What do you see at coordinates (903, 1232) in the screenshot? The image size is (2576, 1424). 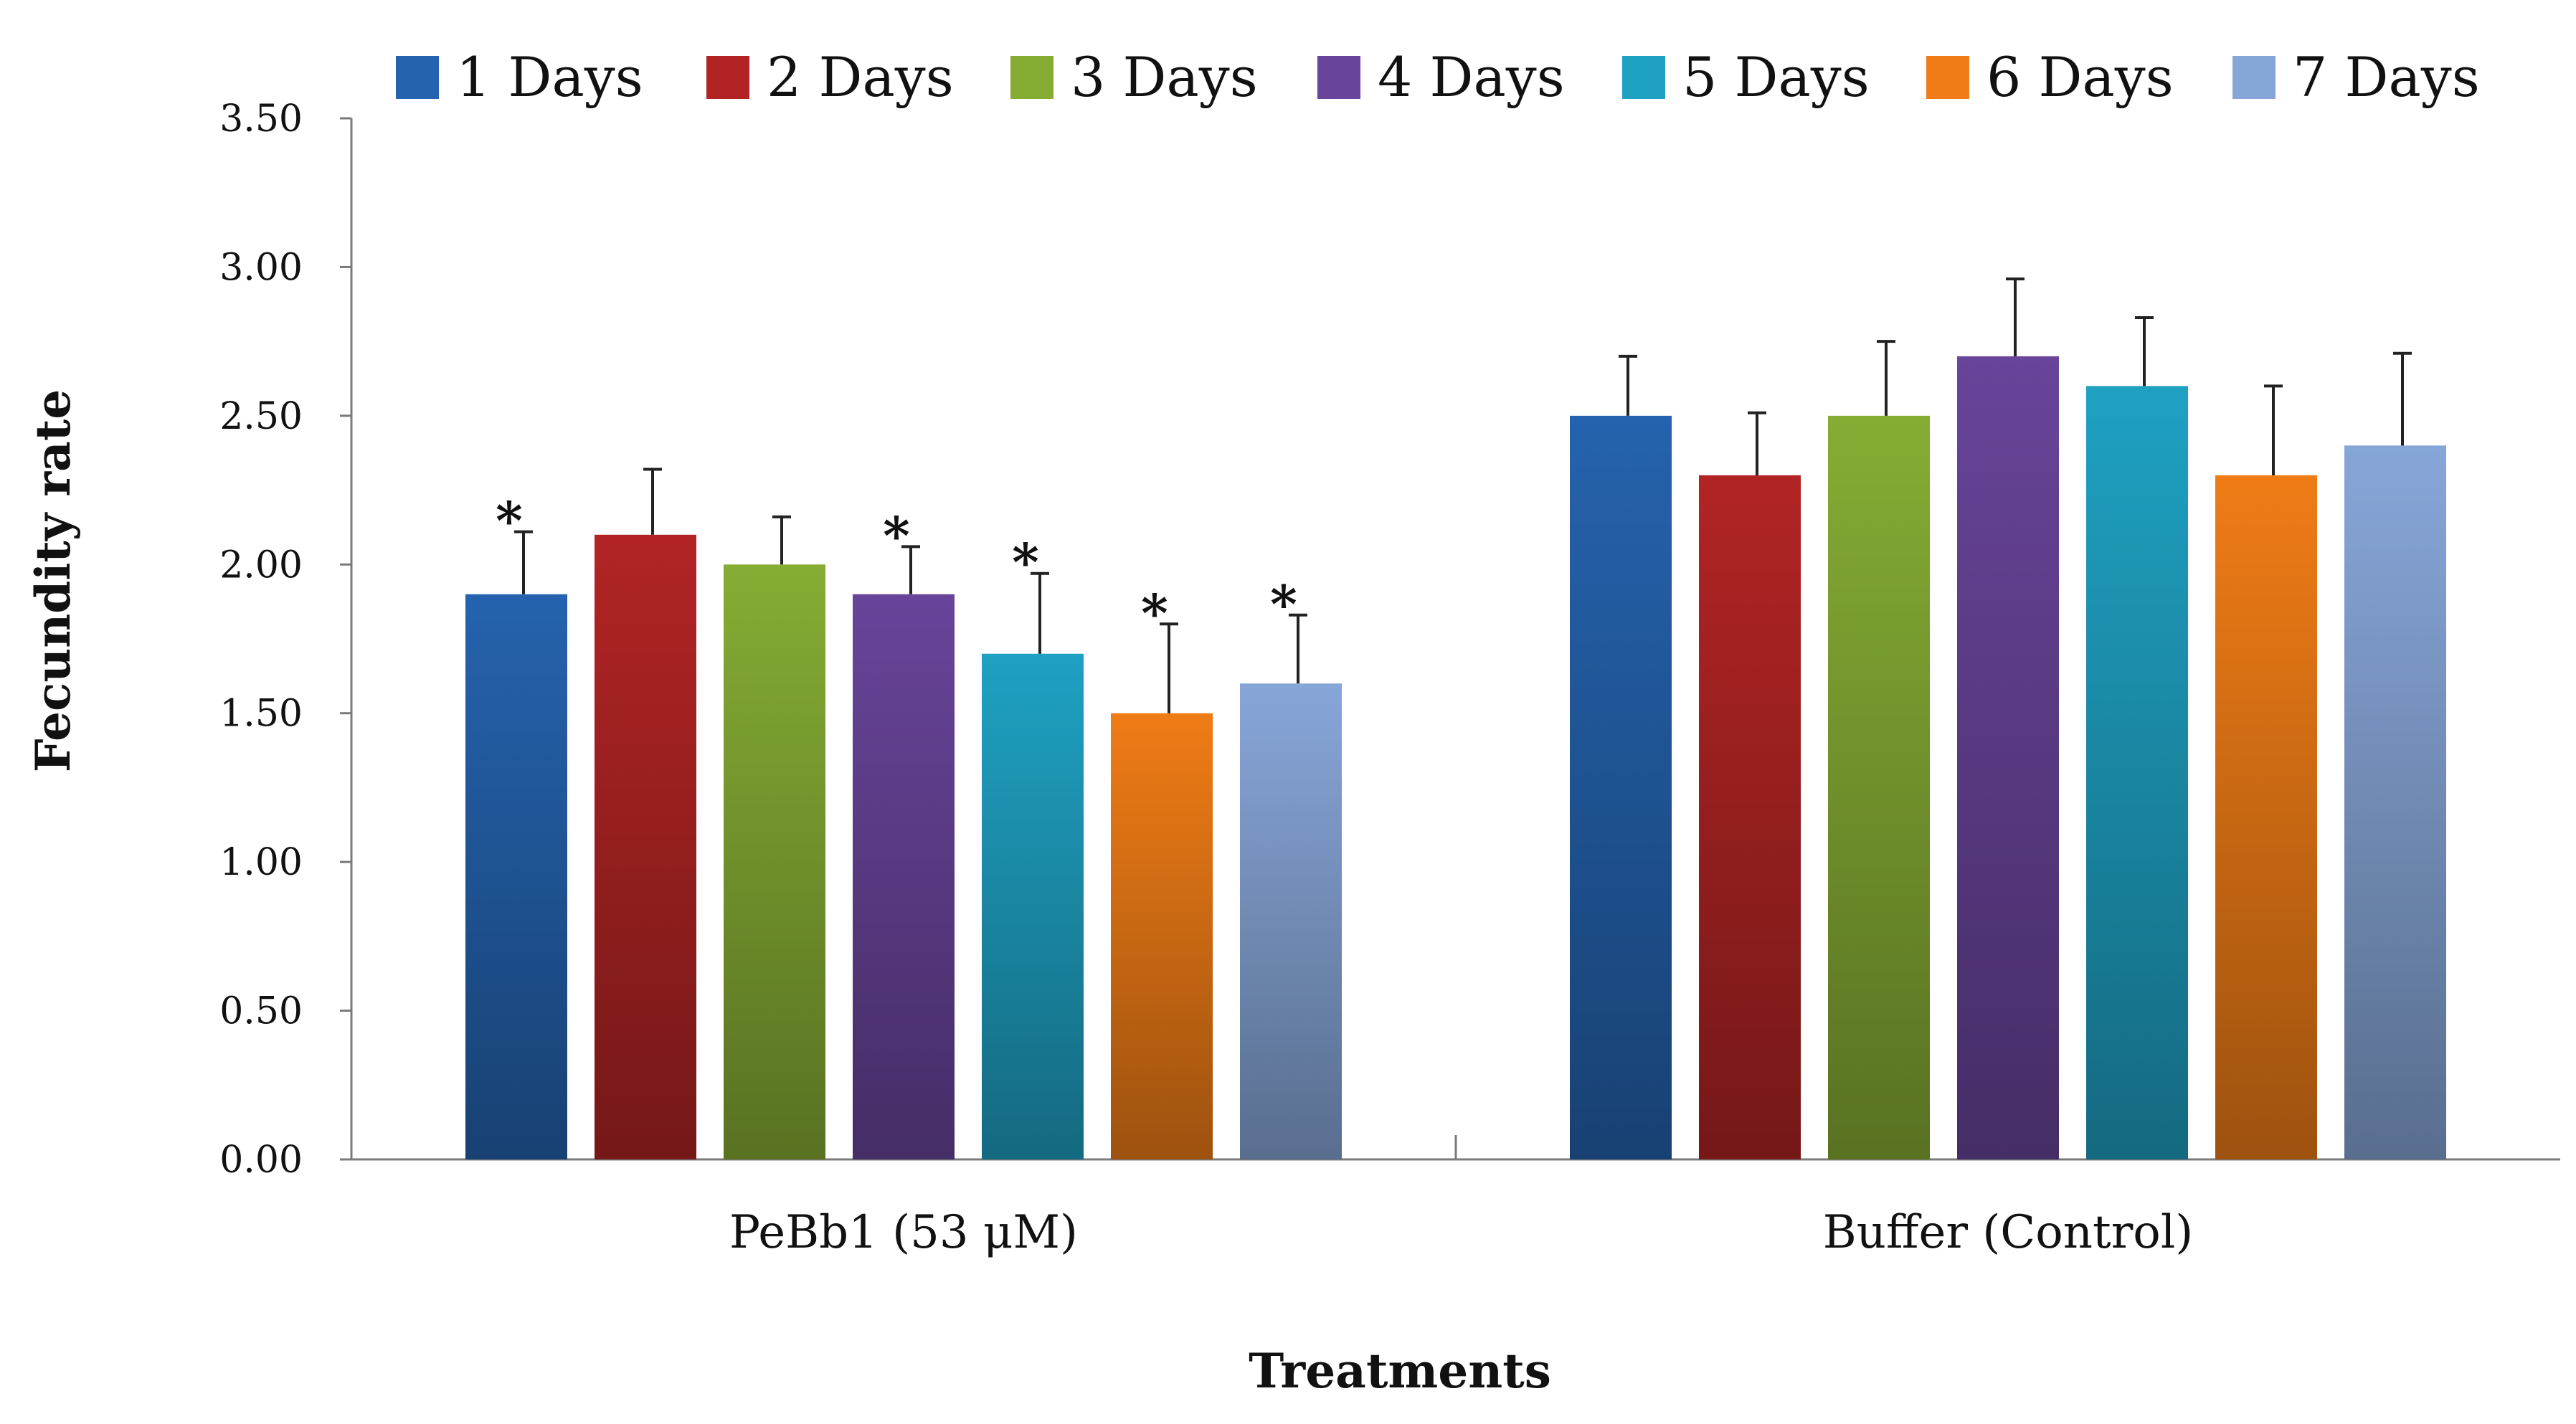 I see `x-category-label: PeBb1 (53 μM)` at bounding box center [903, 1232].